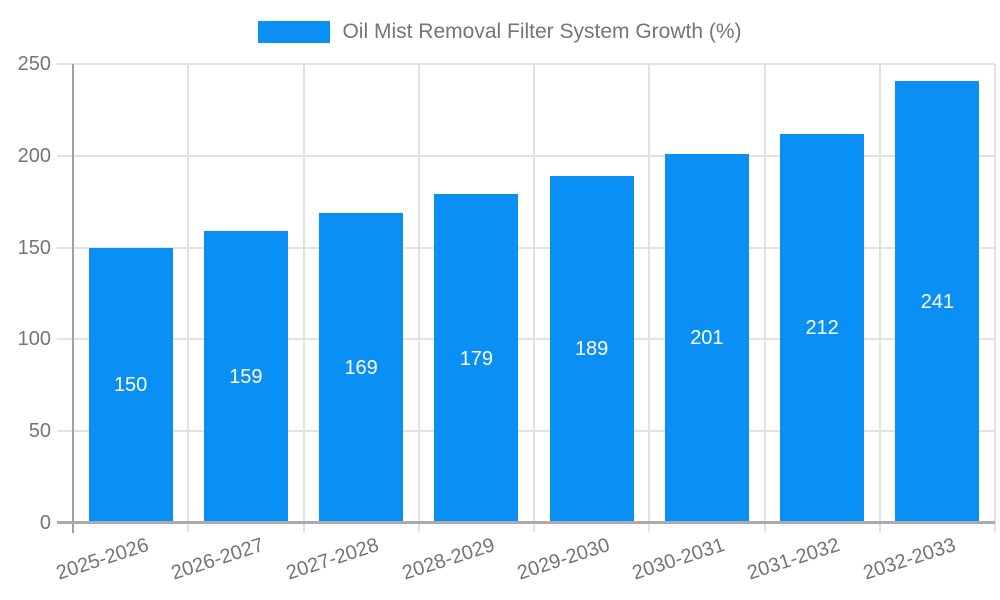  I want to click on bar-value-label: 179, so click(476, 358).